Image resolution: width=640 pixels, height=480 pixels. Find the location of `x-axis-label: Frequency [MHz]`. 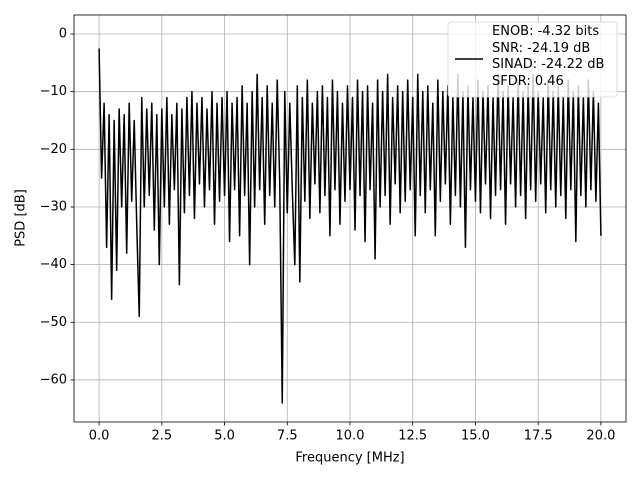

x-axis-label: Frequency [MHz] is located at coordinates (349, 458).